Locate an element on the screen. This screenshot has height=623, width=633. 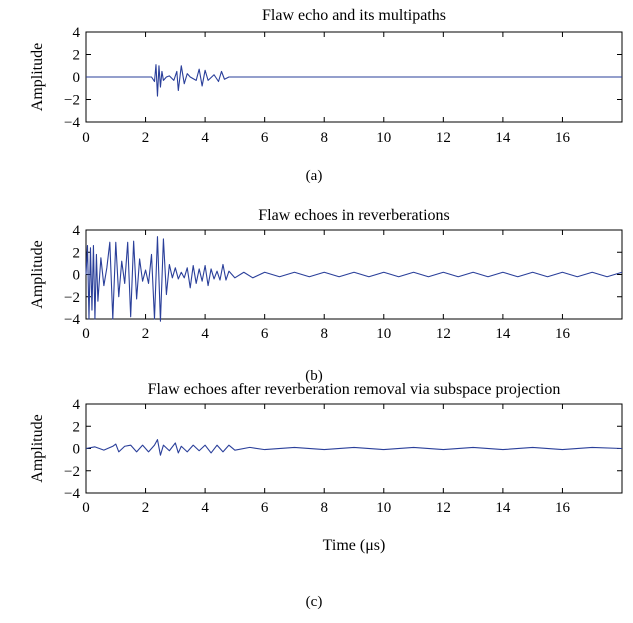
chart-title: Flaw echoes in reverberations is located at coordinates (353, 215).